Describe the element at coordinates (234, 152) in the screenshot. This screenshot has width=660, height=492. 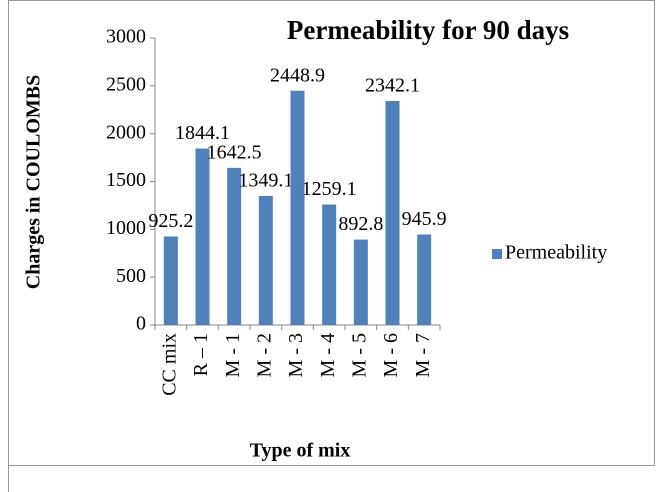
I see `data-label: 1642.5` at that location.